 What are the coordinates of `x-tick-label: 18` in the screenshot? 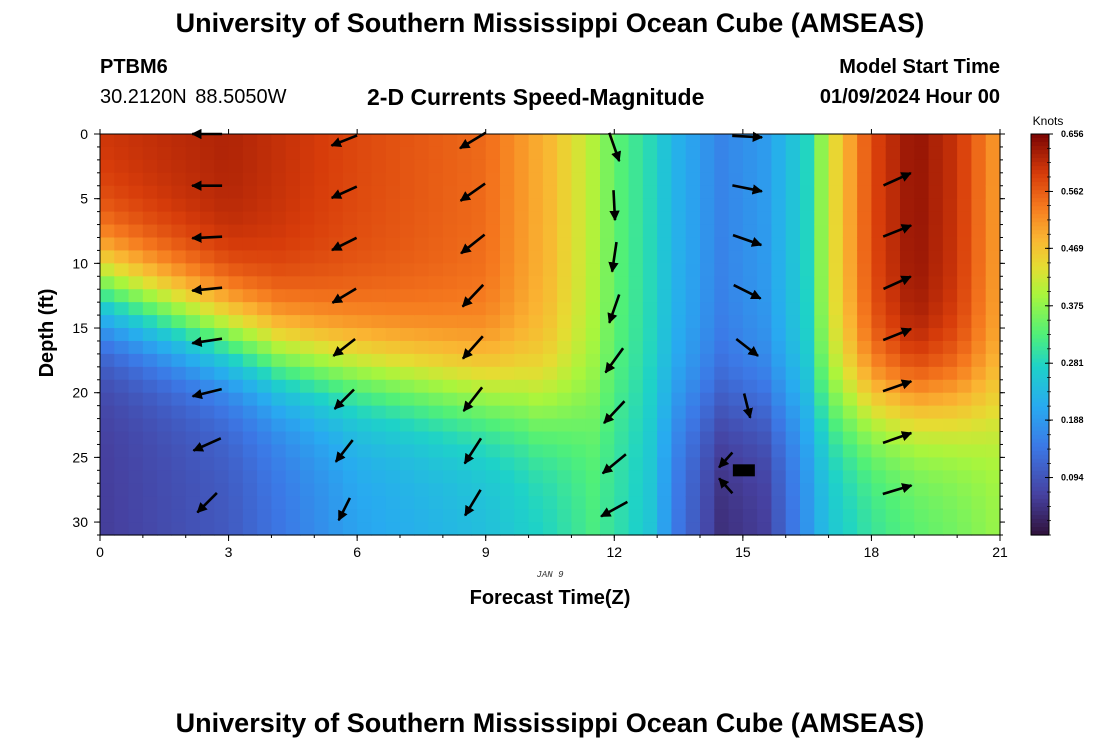 It's located at (872, 552).